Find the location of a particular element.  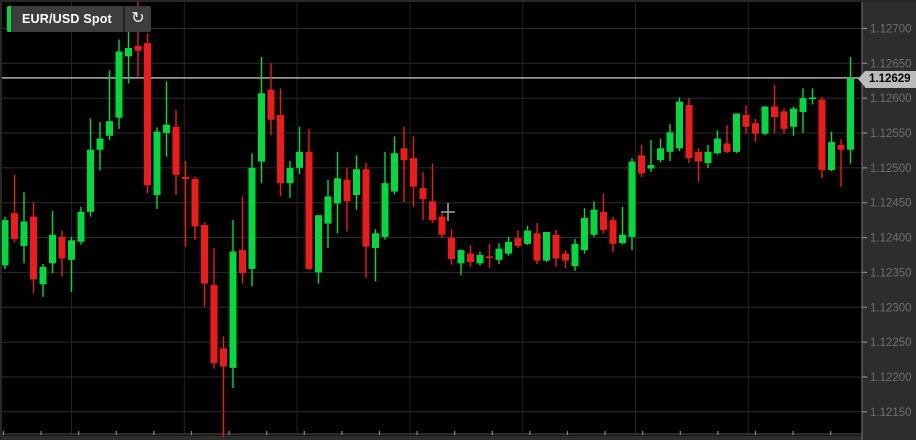

refresh-icon: ↻ is located at coordinates (138, 18).